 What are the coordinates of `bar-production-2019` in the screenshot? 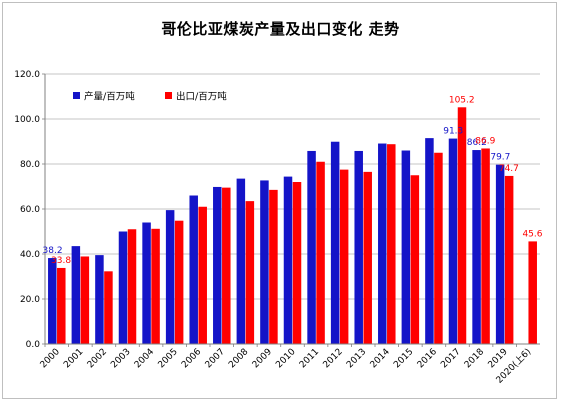 It's located at (500, 254).